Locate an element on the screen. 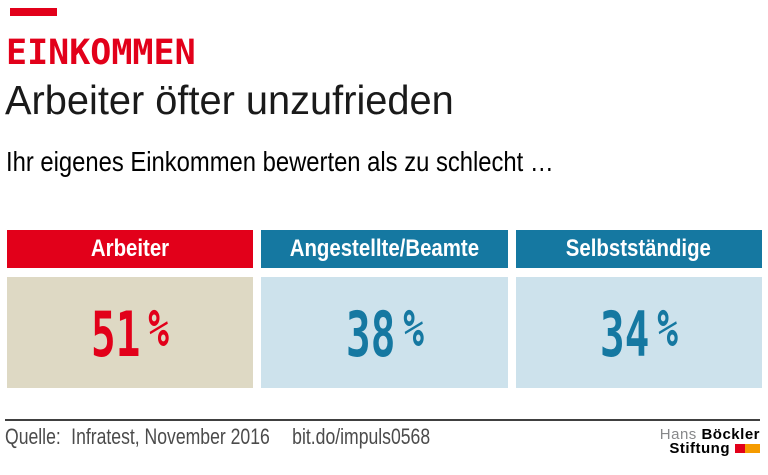 The height and width of the screenshot is (475, 768). brand-accent-bar is located at coordinates (33, 12).